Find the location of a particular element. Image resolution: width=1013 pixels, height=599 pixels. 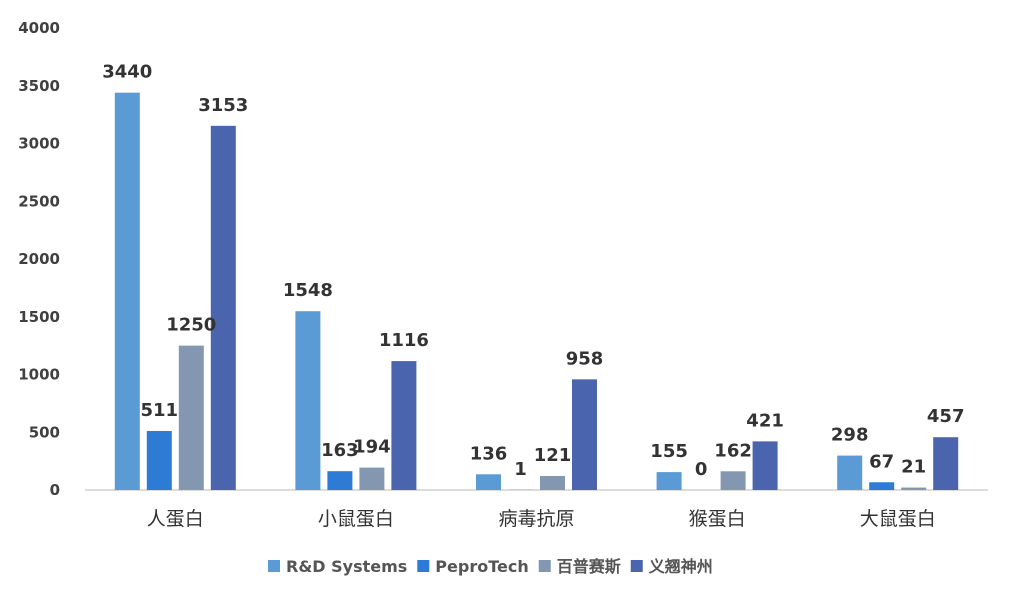

y-tick-label: 2500 is located at coordinates (39, 201).